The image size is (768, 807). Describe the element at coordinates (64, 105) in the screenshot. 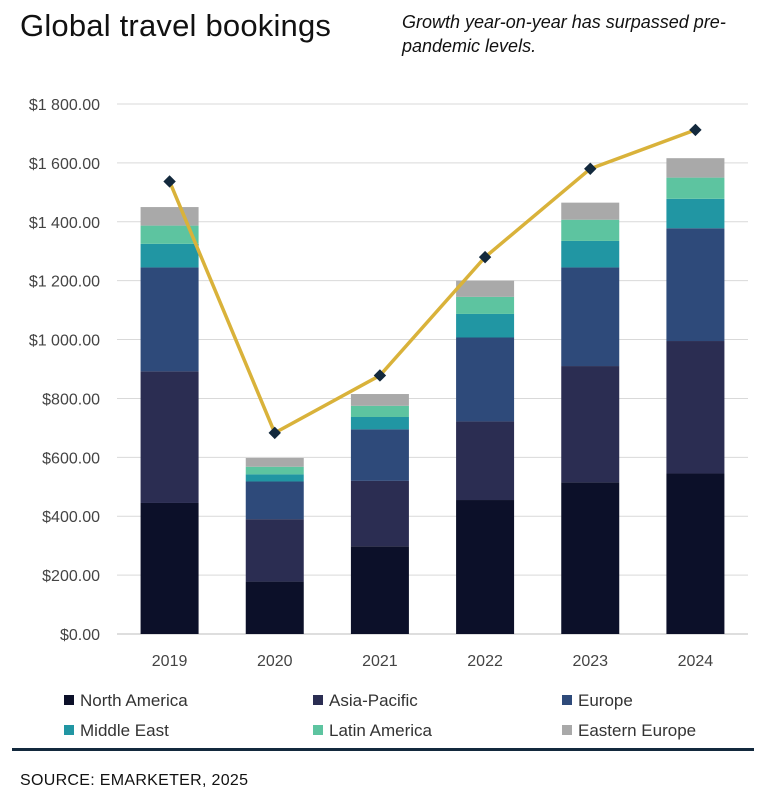

I see `y-tick-label: $1 800.00` at that location.